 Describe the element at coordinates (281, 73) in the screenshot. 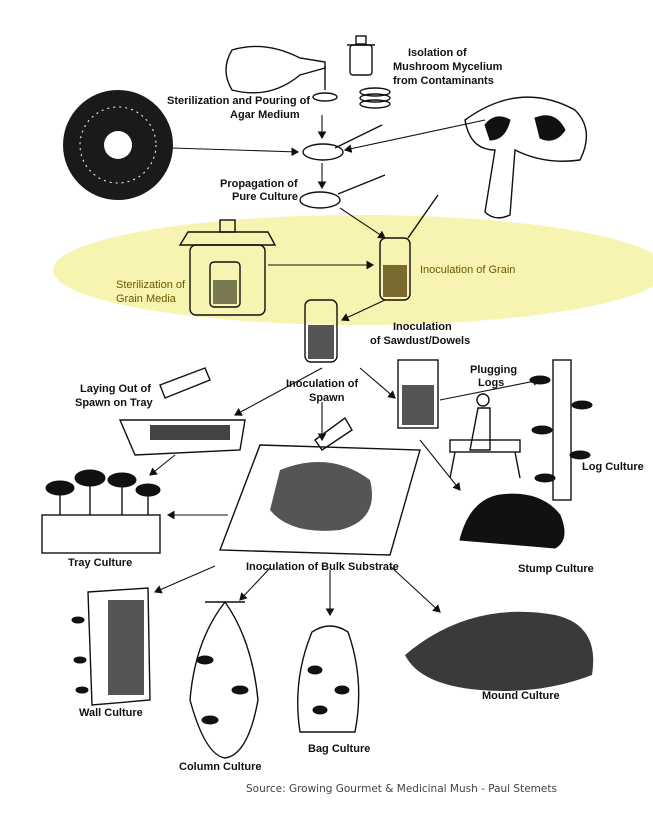

I see `flask-illustration` at that location.